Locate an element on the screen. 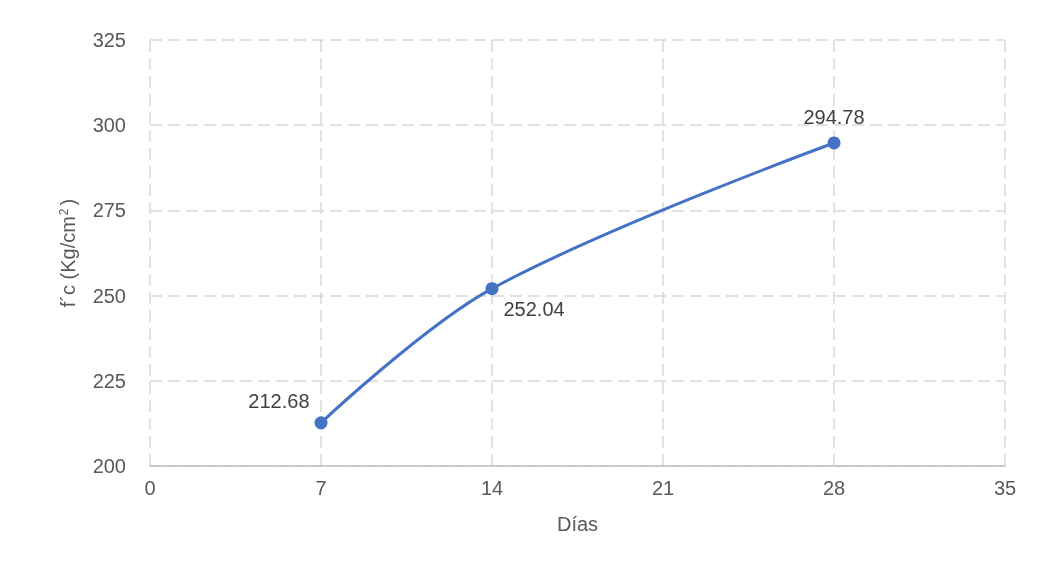 This screenshot has height=566, width=1039. y-axis-title: f´c (Kg/cm2) is located at coordinates (68, 253).